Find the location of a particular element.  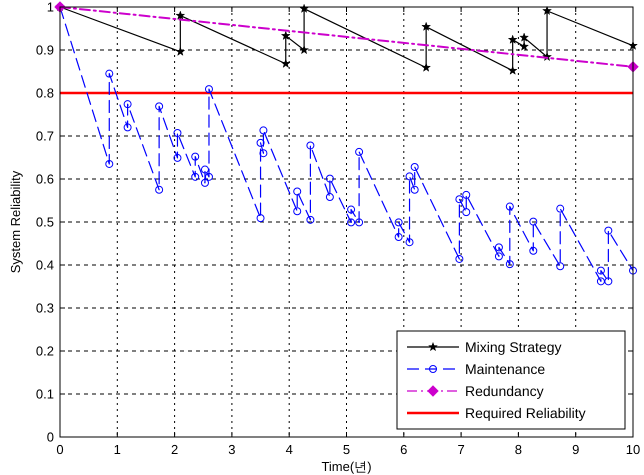

x-tick-label: 0 is located at coordinates (60, 449).